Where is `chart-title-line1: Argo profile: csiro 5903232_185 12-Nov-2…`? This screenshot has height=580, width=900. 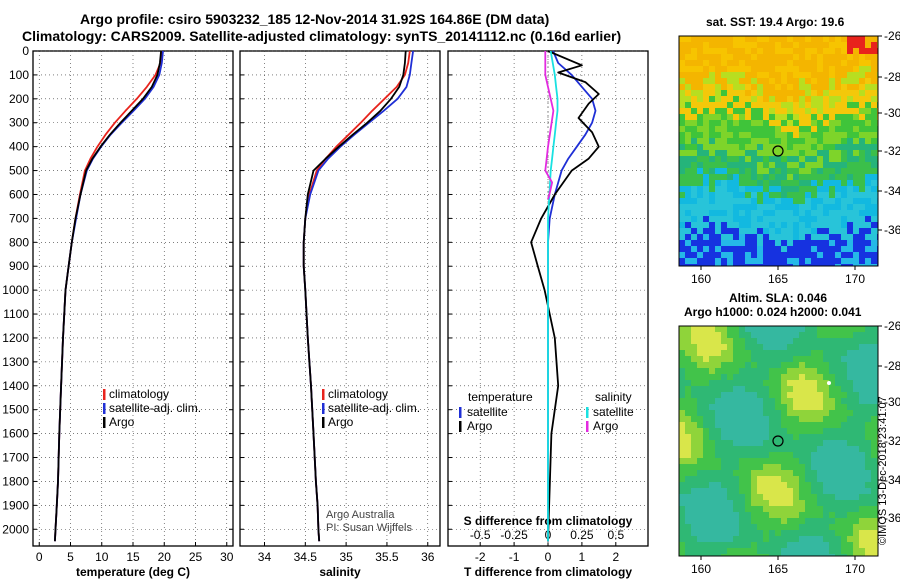
chart-title-line1: Argo profile: csiro 5903232_185 12-Nov-2… is located at coordinates (315, 19).